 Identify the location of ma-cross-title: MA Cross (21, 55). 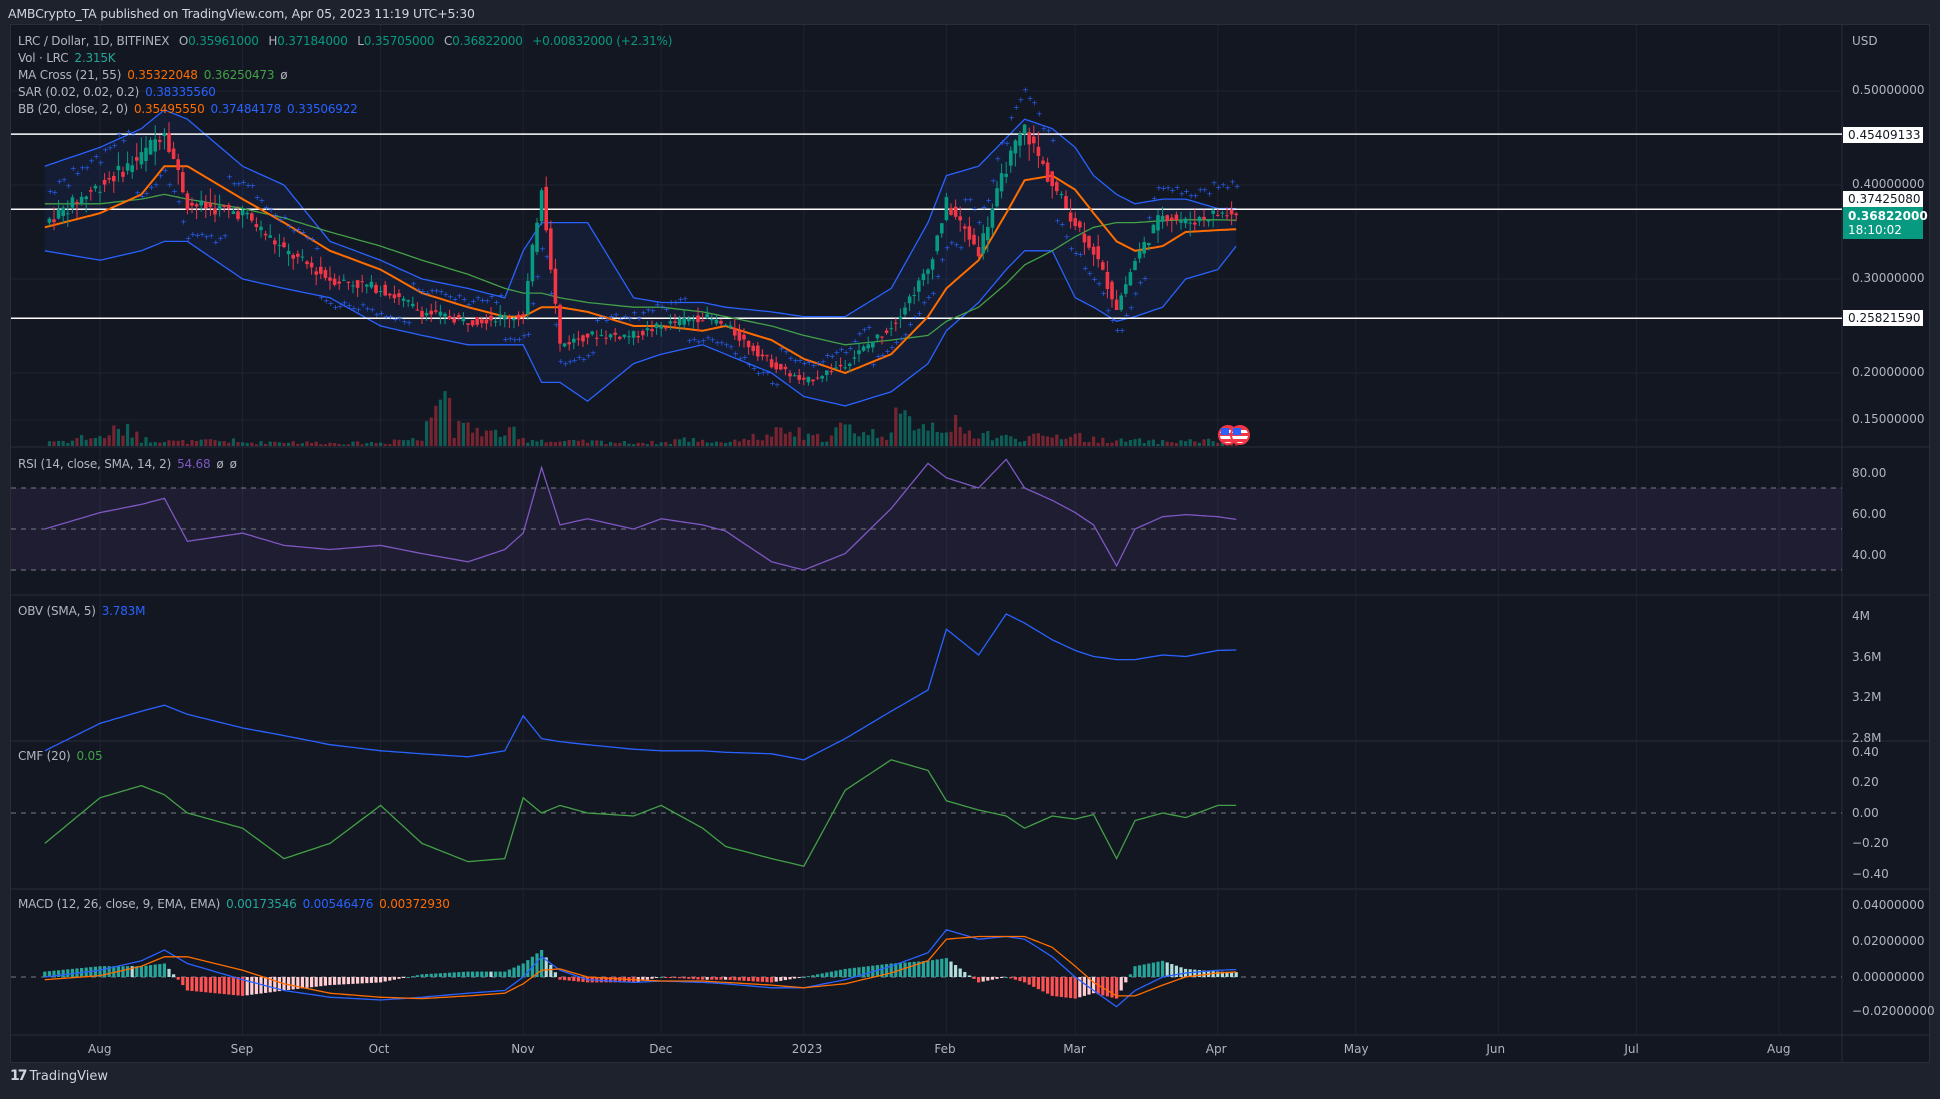
(70, 75).